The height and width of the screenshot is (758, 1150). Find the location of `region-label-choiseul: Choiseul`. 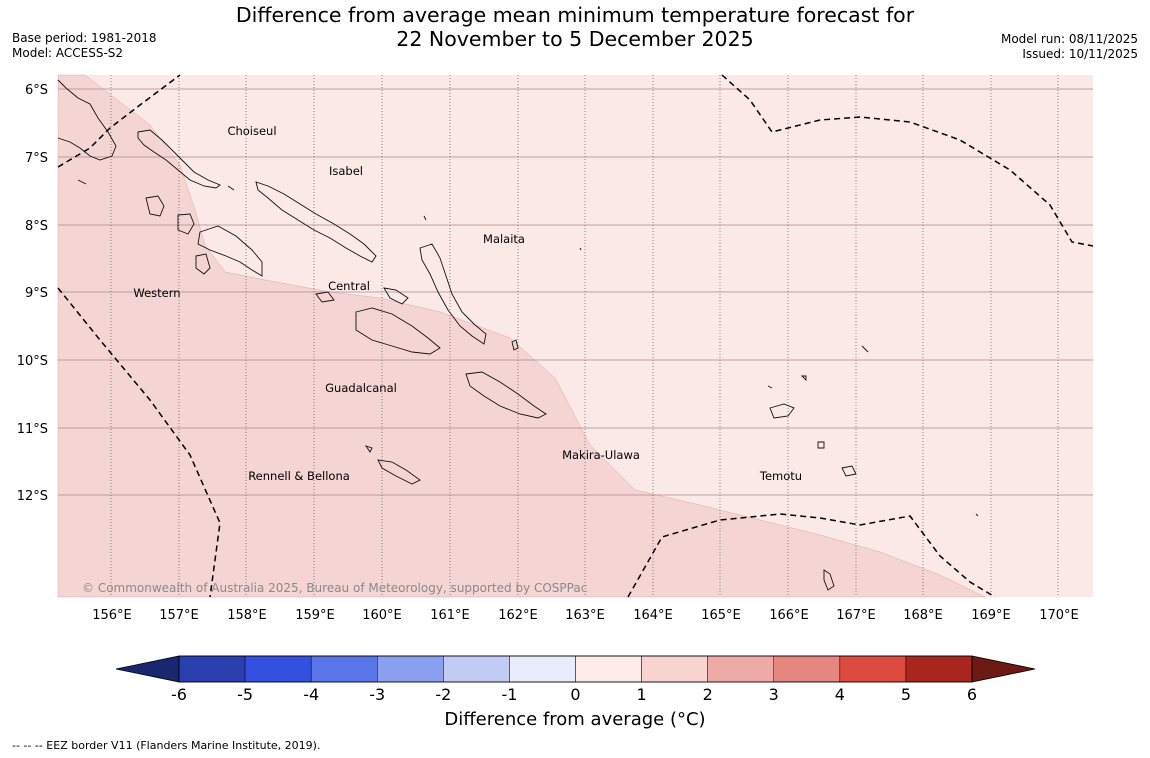

region-label-choiseul: Choiseul is located at coordinates (251, 131).